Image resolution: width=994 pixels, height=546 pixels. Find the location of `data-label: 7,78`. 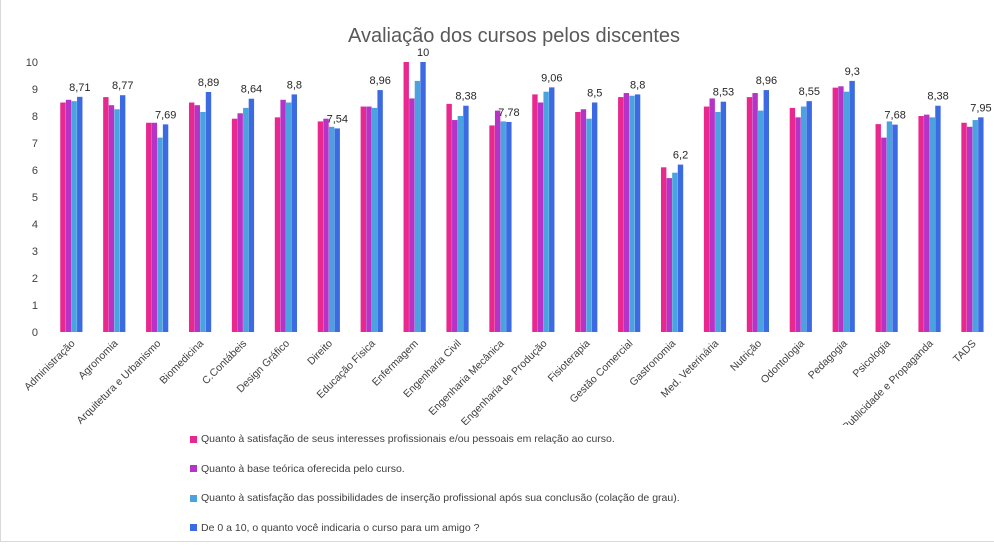

data-label: 7,78 is located at coordinates (508, 113).